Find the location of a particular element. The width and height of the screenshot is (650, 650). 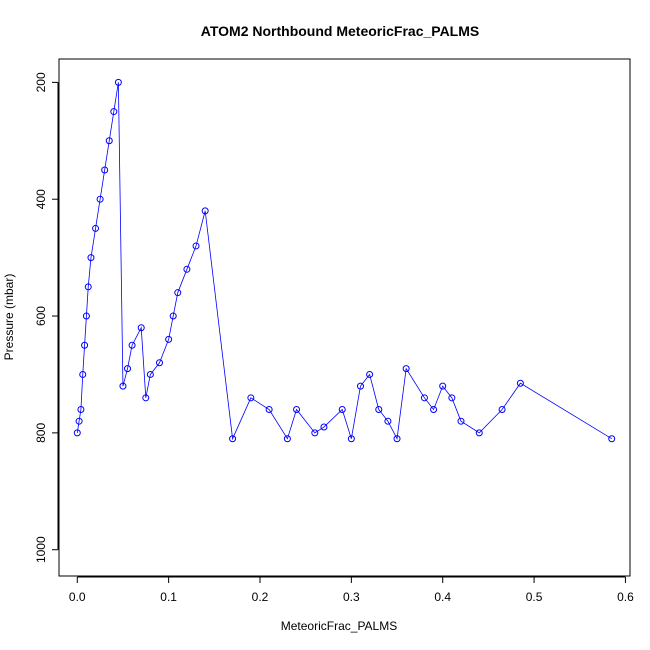

x-tick-label: 0.0 is located at coordinates (77, 597).